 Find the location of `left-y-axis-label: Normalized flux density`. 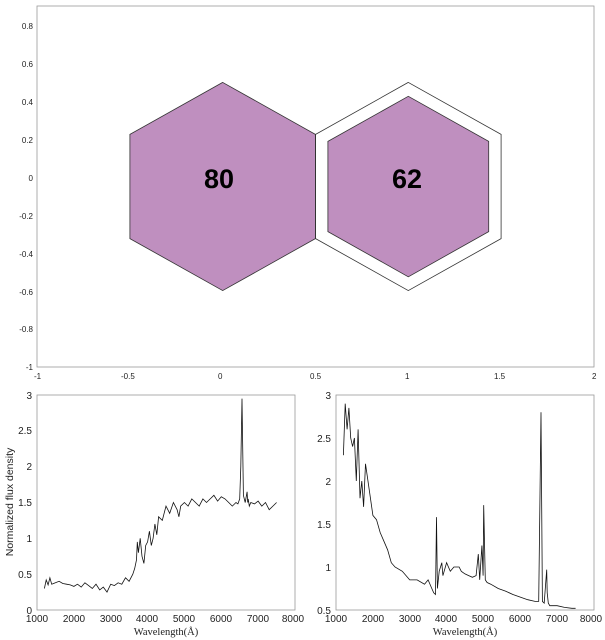

left-y-axis-label: Normalized flux density is located at coordinates (10, 501).